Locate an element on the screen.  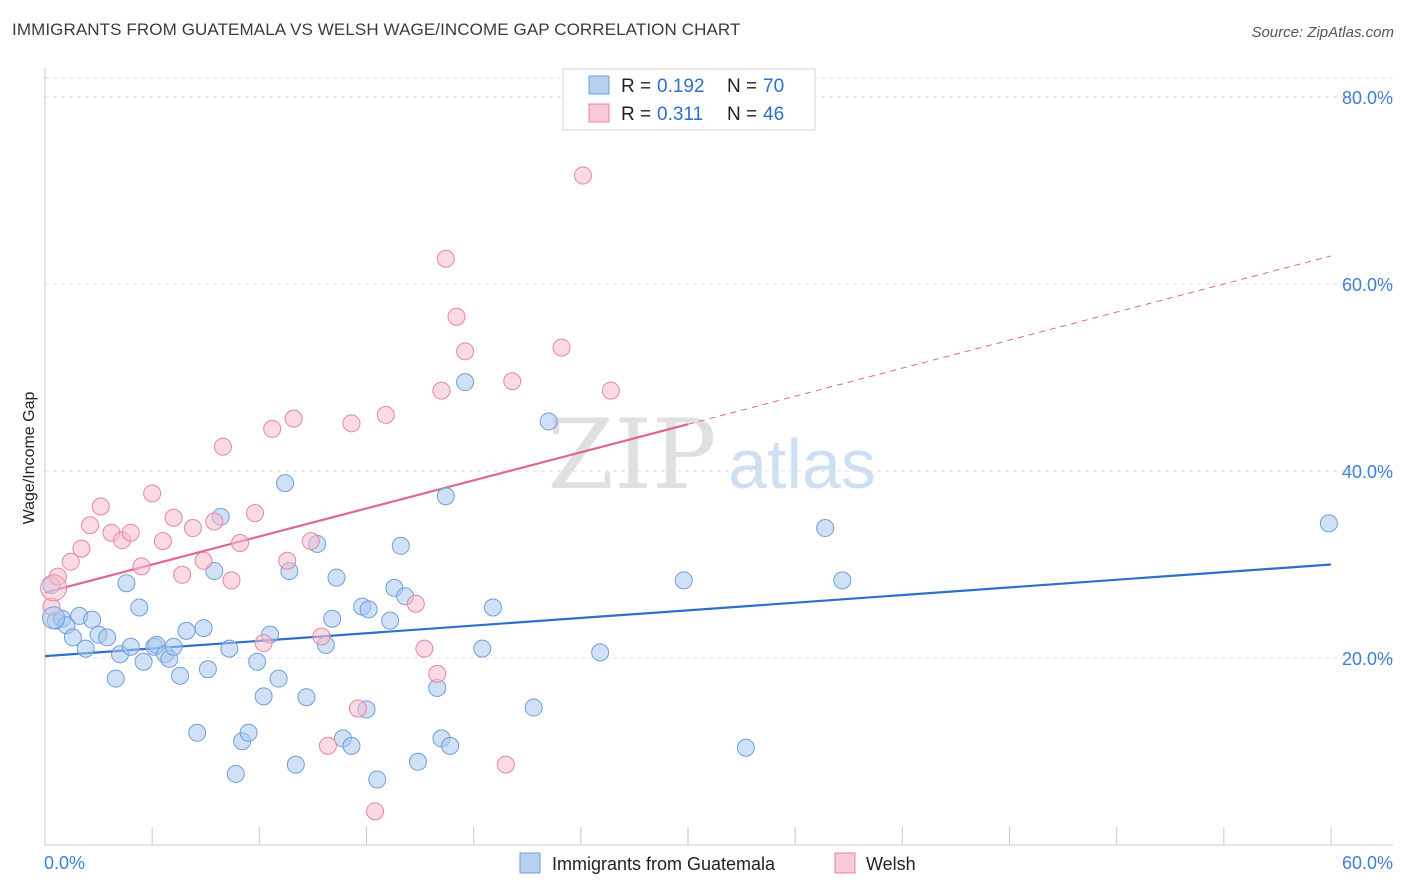
legend-n-value-guatemala: 70 is located at coordinates (773, 86).